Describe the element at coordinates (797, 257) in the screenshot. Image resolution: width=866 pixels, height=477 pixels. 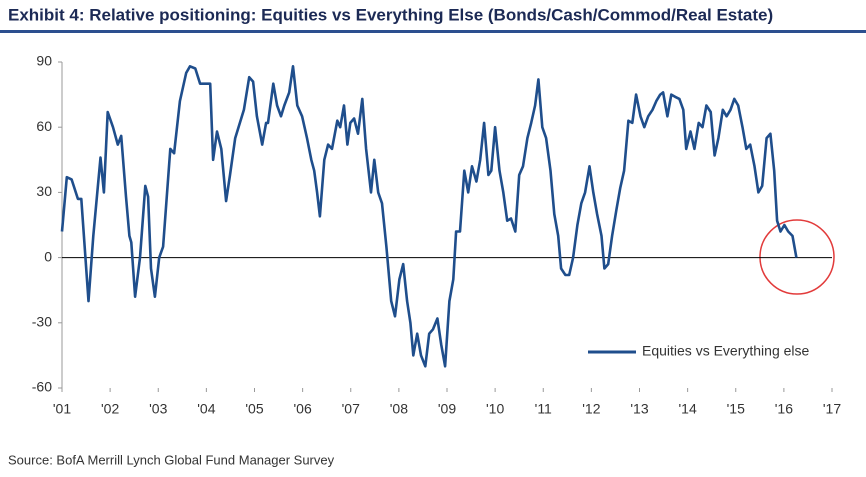
I see `highlight-circle` at that location.